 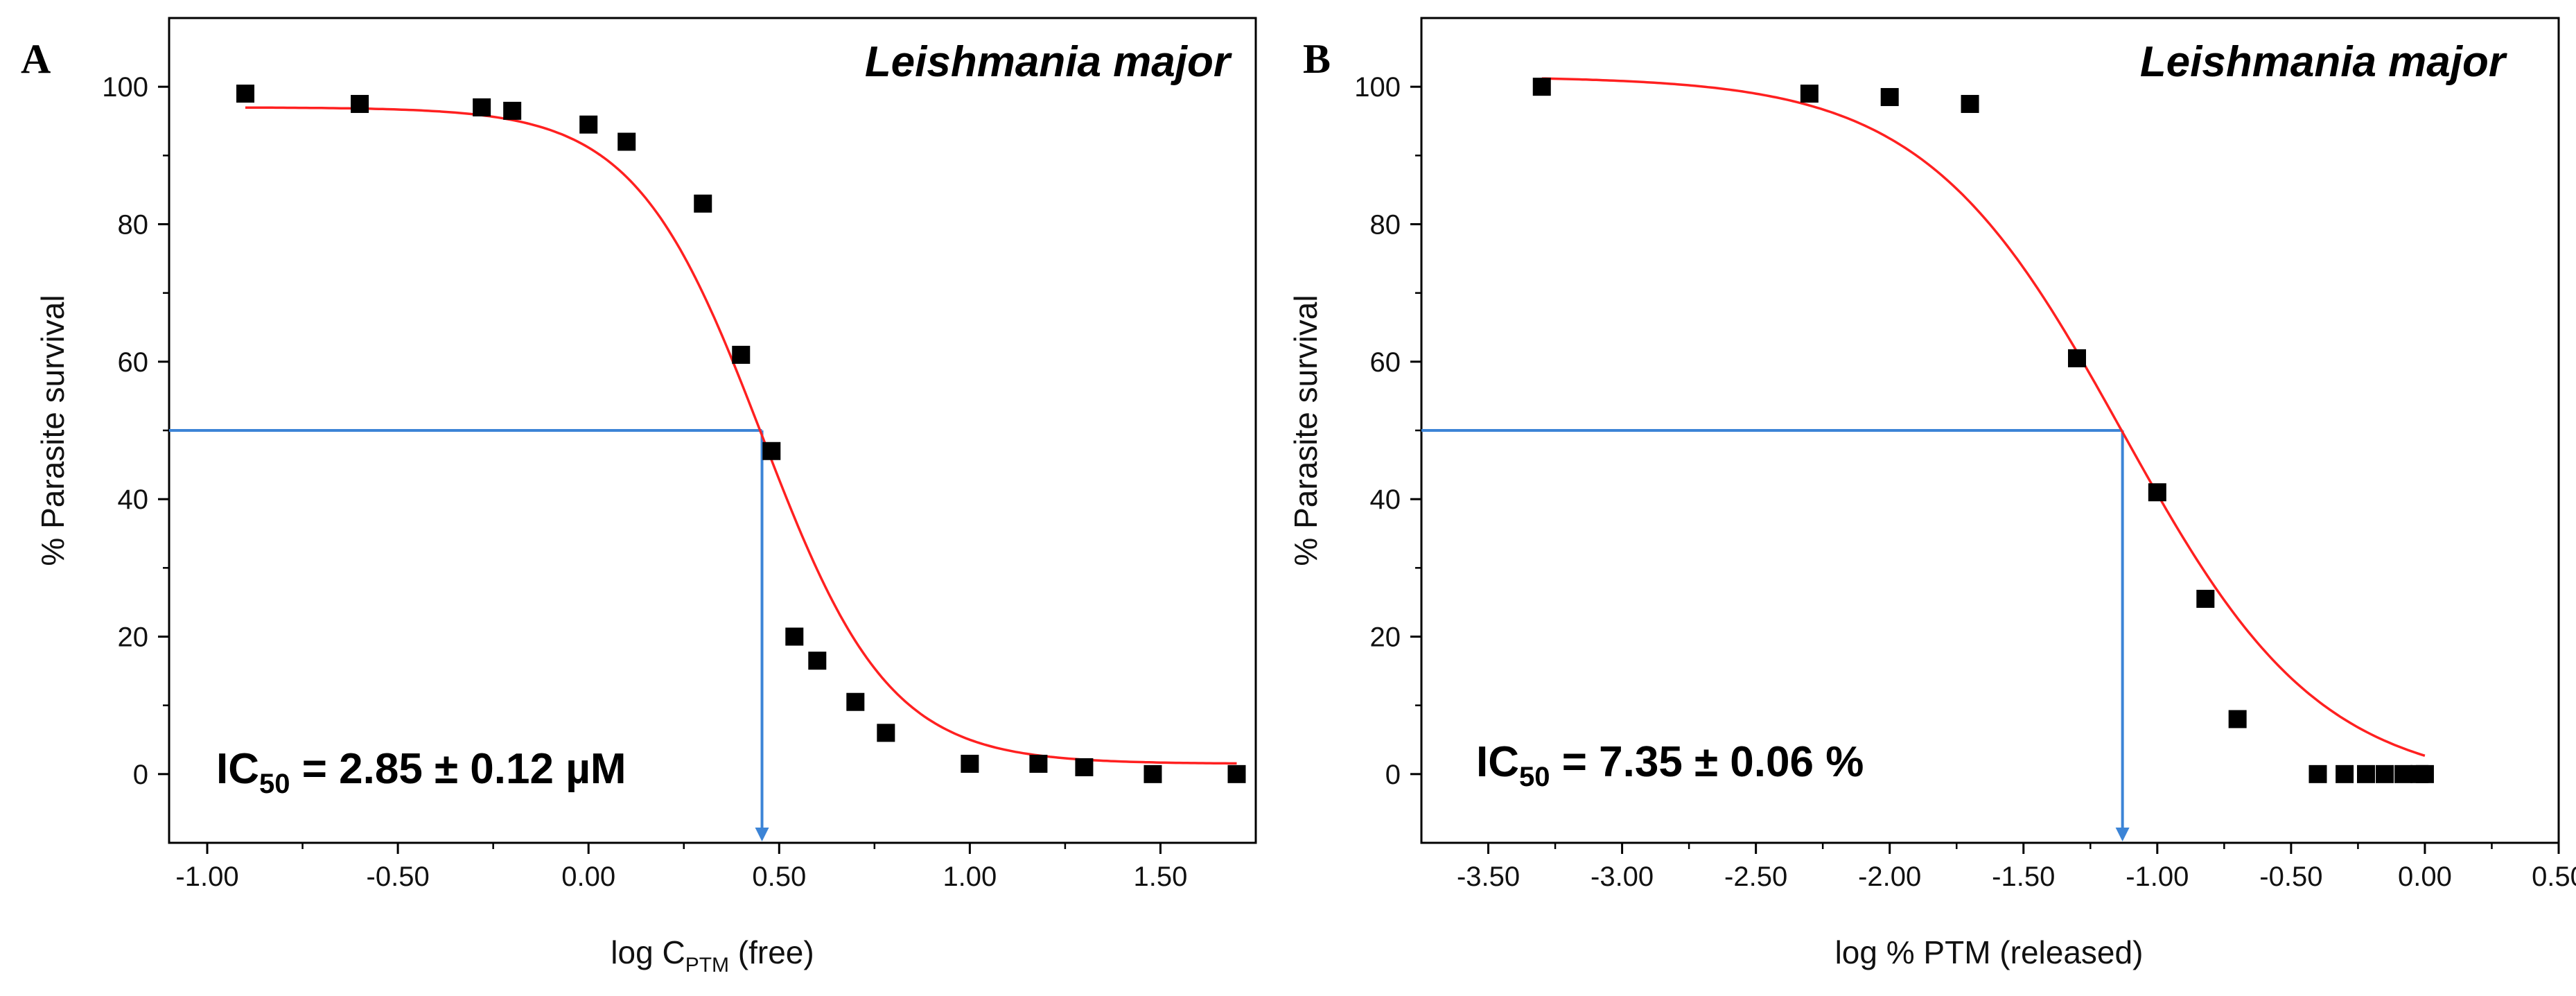 I want to click on x-axis-label-main: log % PTM (released), so click(x=1989, y=952).